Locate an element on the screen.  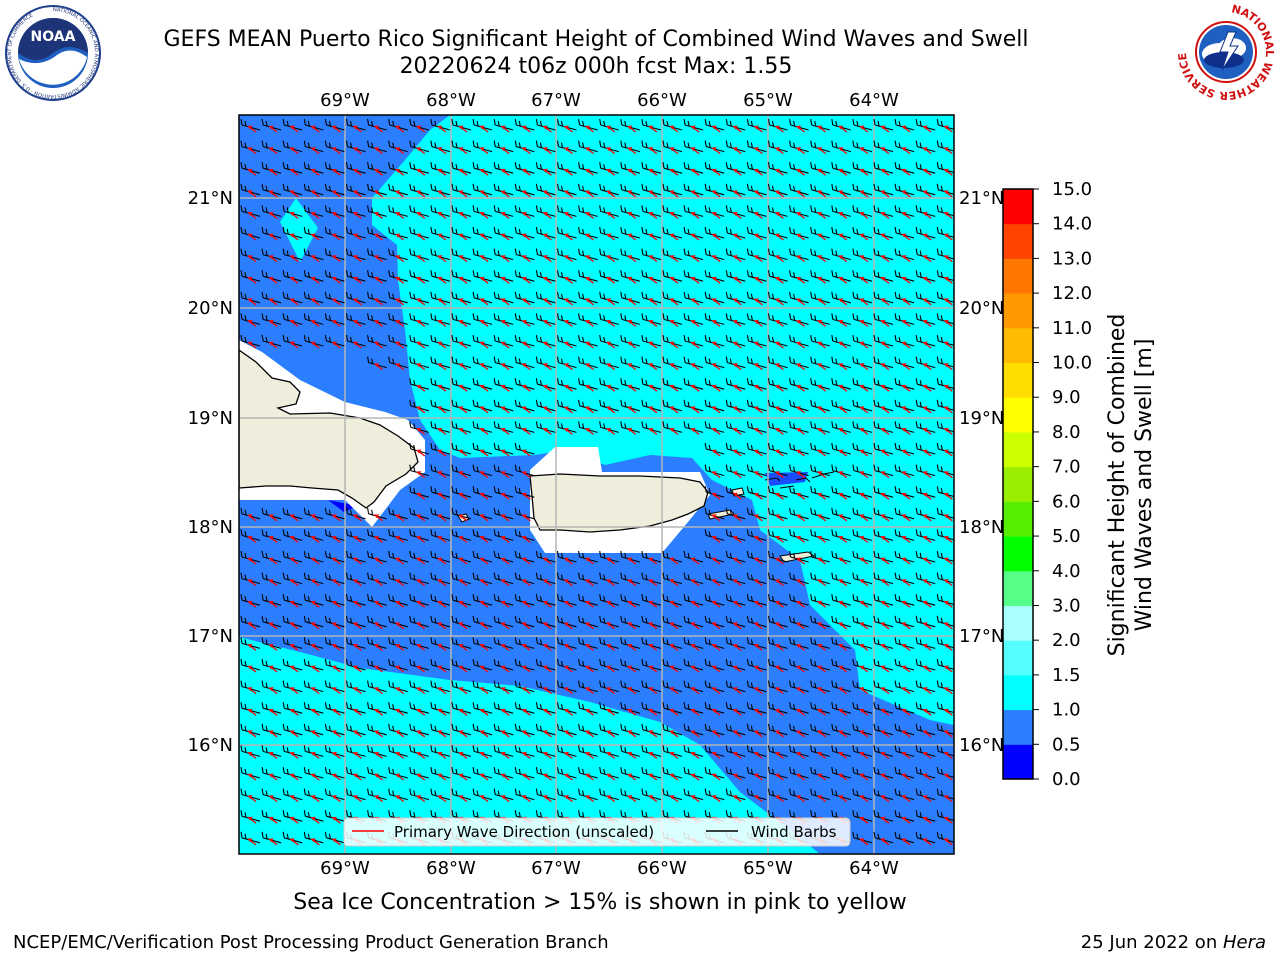
footer-host: Hera is located at coordinates (1244, 942).